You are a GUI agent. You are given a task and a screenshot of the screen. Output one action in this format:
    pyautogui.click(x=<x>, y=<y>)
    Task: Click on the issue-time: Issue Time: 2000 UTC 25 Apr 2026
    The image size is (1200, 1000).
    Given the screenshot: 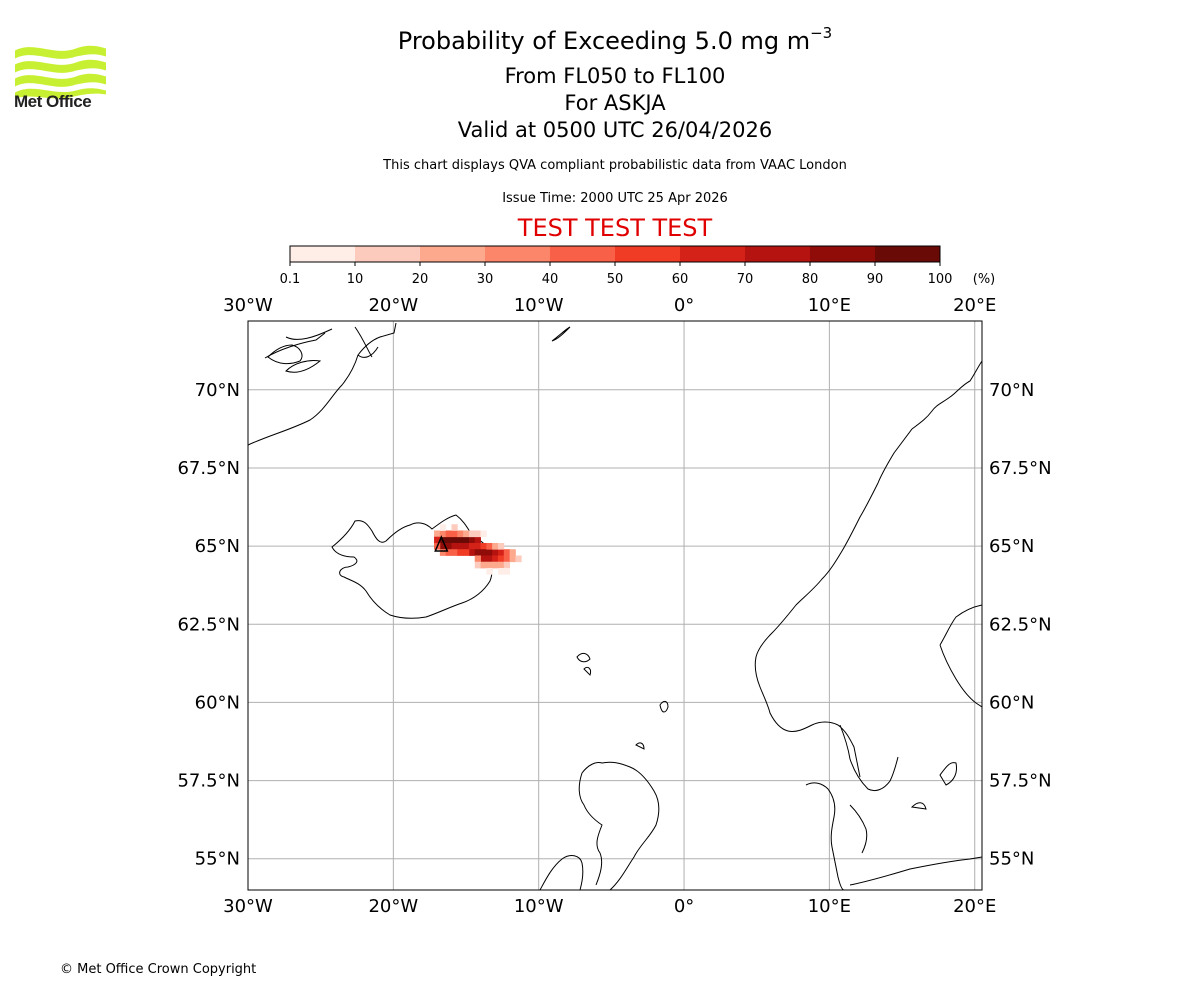 What is the action you would take?
    pyautogui.click(x=615, y=198)
    